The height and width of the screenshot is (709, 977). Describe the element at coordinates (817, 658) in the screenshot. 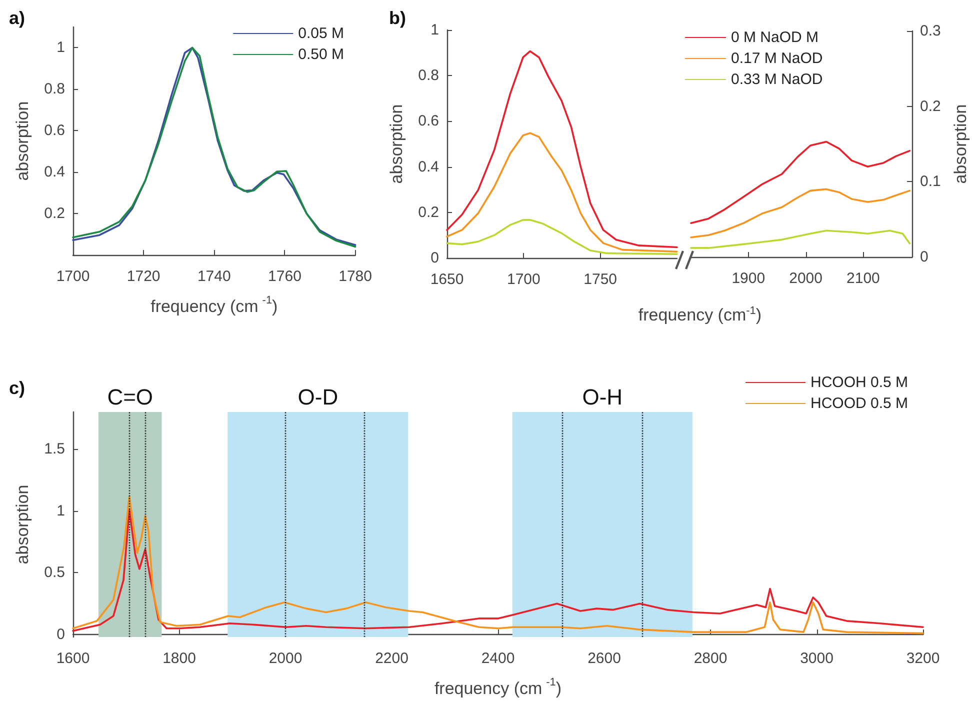

I see `x-tick-label: 3000` at that location.